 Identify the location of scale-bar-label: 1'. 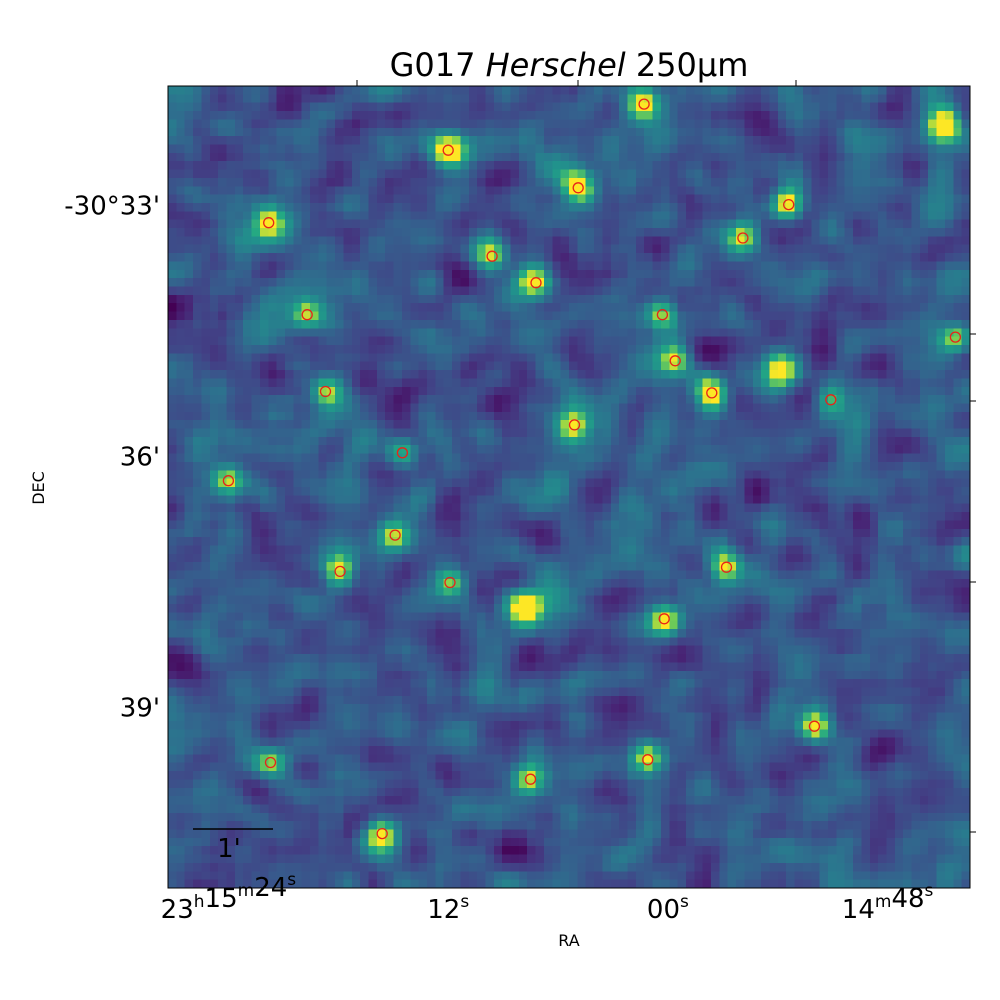
(229, 849).